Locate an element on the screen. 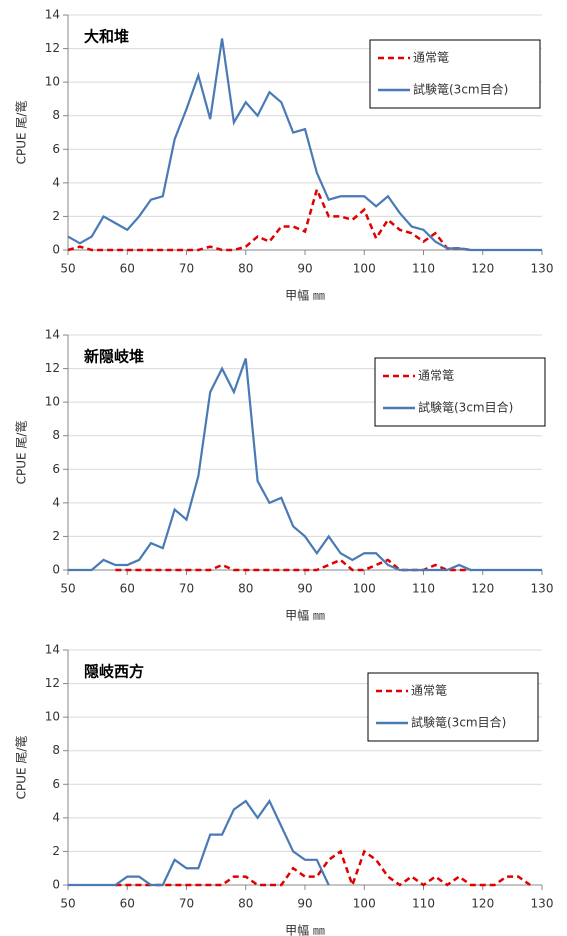  chart-title: 隠岐西方 is located at coordinates (114, 672).